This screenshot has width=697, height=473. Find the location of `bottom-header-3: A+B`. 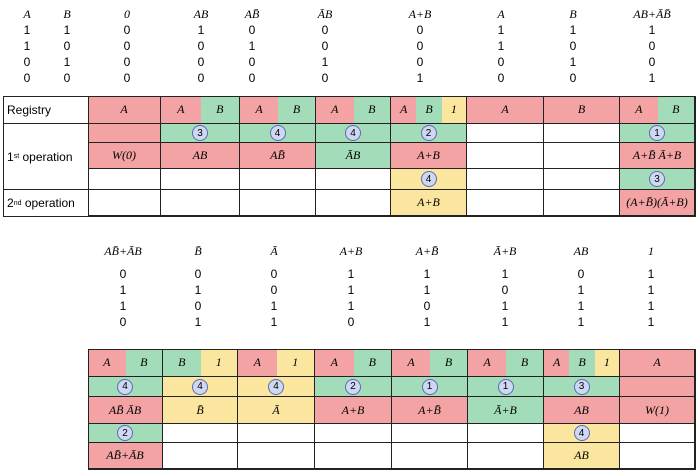

bottom-header-3: A+B is located at coordinates (351, 251).